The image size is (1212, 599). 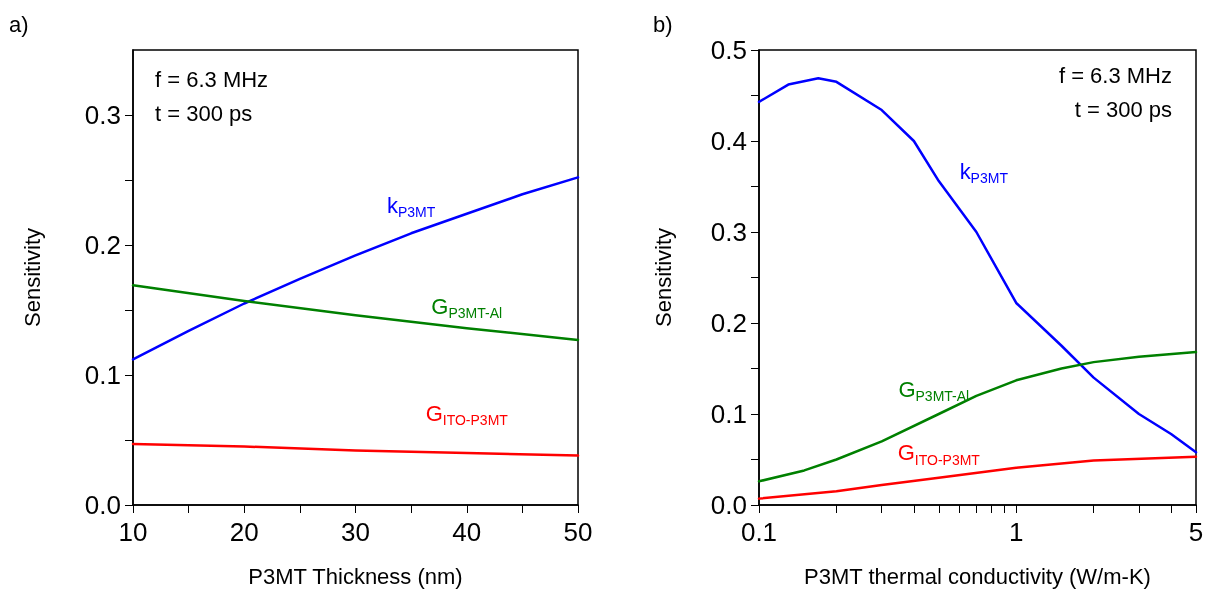 What do you see at coordinates (467, 532) in the screenshot?
I see `x-tick-label: 40` at bounding box center [467, 532].